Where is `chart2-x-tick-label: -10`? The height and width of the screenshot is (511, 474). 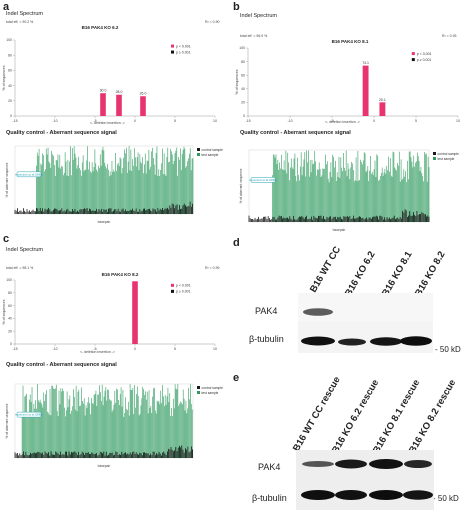
chart2-x-tick-label: -10 is located at coordinates (54, 349).